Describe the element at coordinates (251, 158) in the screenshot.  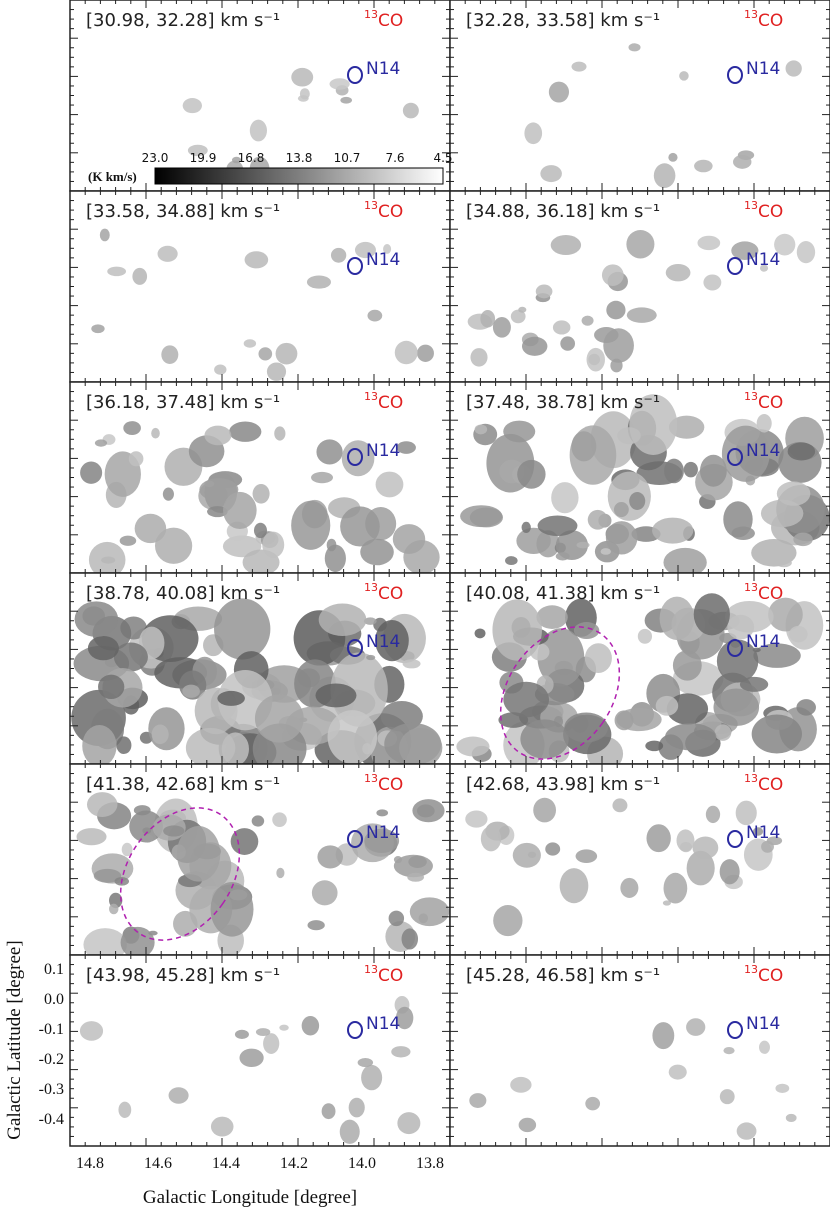
I see `colorbar-tick-label: 16.8` at that location.